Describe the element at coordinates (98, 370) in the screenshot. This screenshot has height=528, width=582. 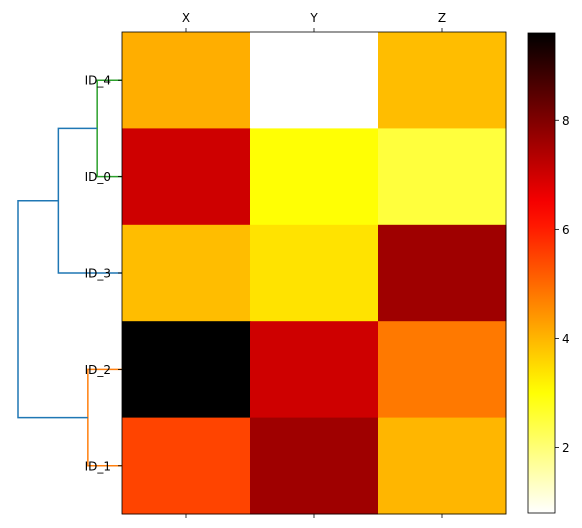
I see `y-tick-label-id-2: ID_2` at that location.